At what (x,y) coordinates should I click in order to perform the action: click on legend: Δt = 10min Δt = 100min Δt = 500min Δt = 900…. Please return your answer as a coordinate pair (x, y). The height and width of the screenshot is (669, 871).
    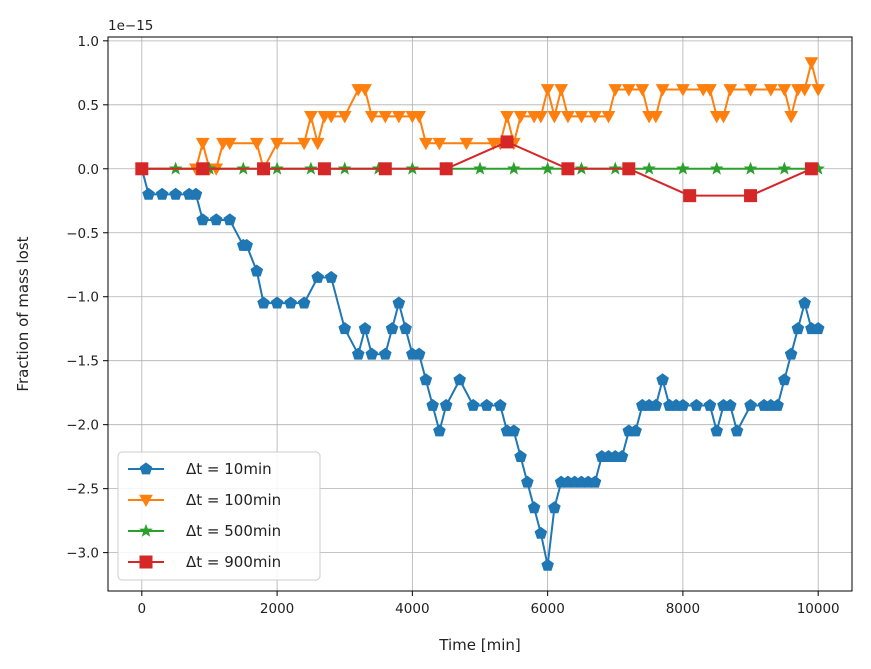
    Looking at the image, I should click on (219, 516).